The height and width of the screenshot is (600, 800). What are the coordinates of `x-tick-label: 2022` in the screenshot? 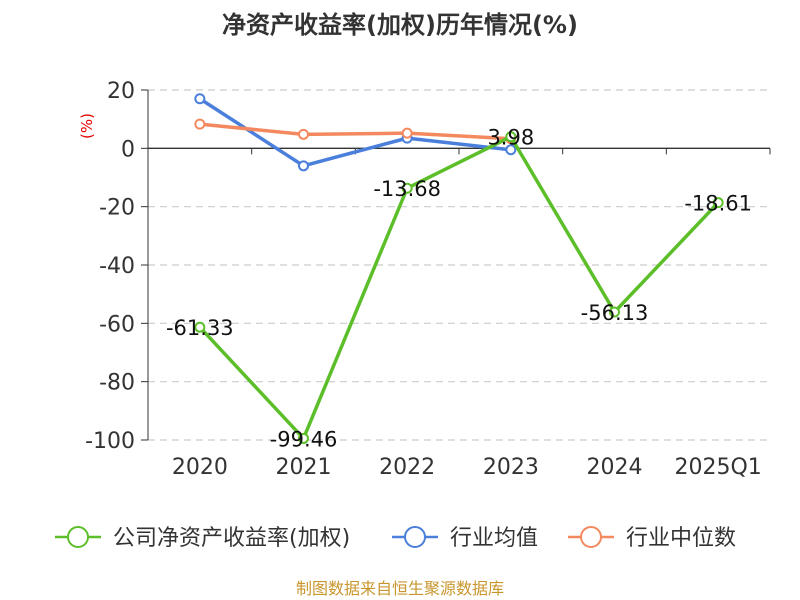 It's located at (407, 467).